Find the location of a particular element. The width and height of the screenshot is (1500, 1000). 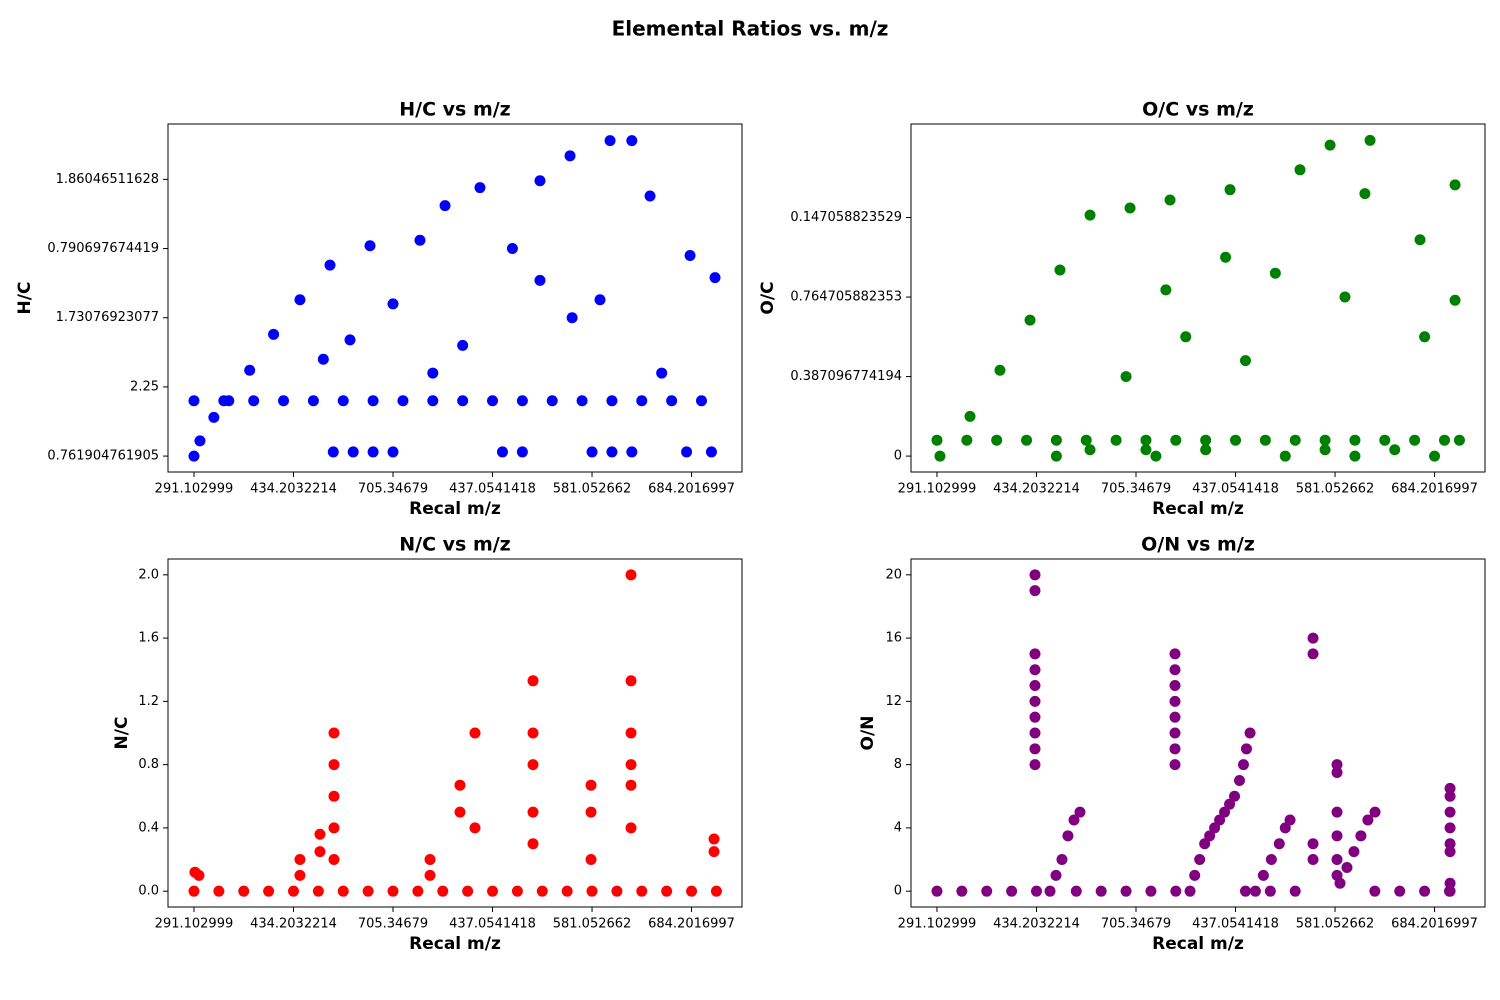

y-axis-label: N/C is located at coordinates (122, 733).